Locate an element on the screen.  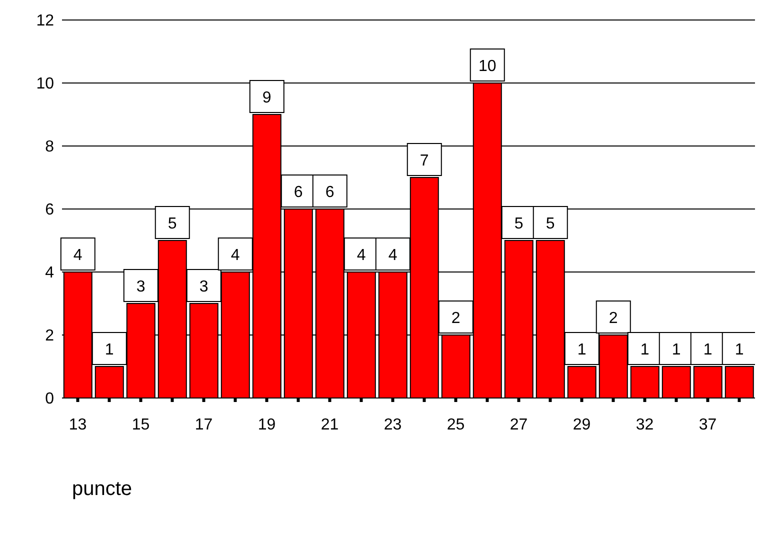
x-tick-label: 25 is located at coordinates (455, 425).